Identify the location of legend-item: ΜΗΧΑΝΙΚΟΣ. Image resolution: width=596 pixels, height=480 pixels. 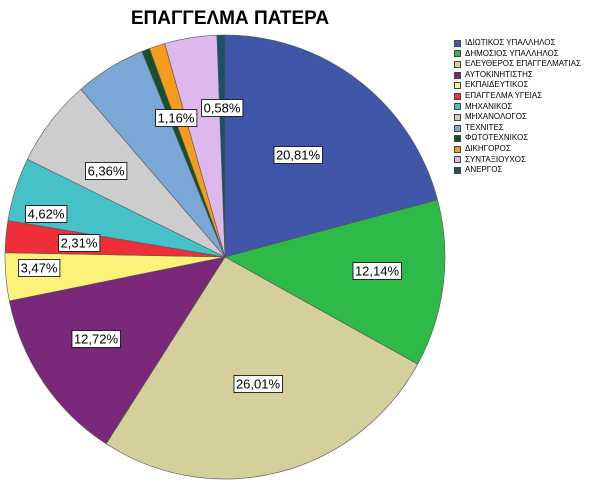
(517, 107).